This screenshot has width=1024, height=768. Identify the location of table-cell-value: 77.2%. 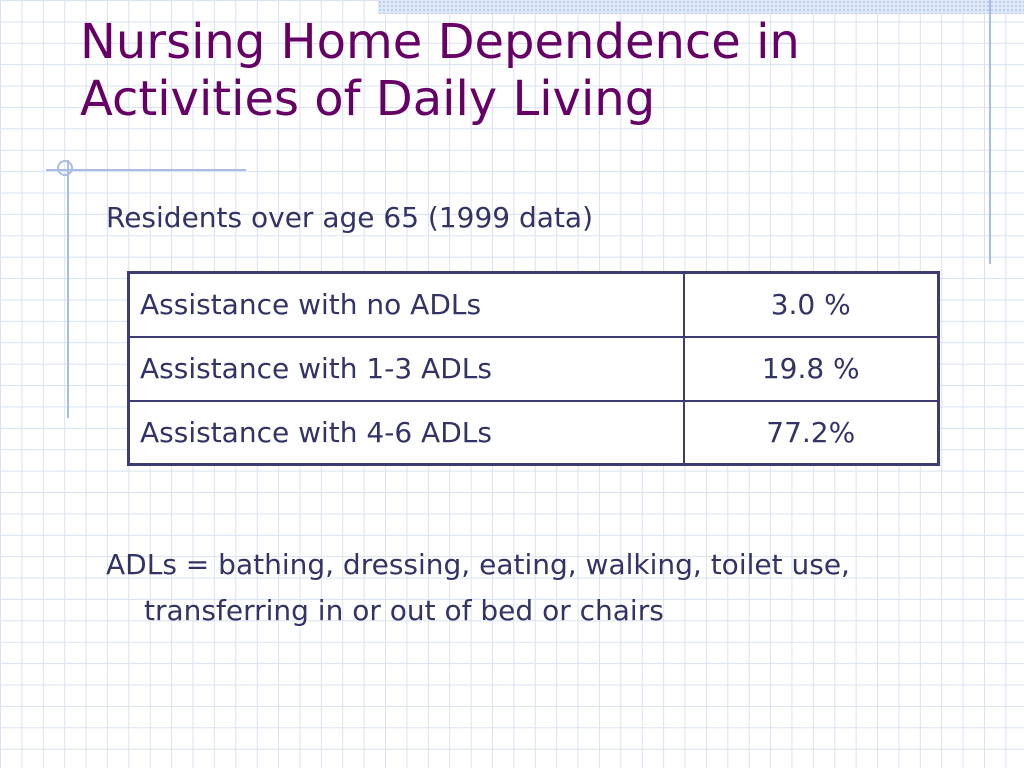
(811, 432).